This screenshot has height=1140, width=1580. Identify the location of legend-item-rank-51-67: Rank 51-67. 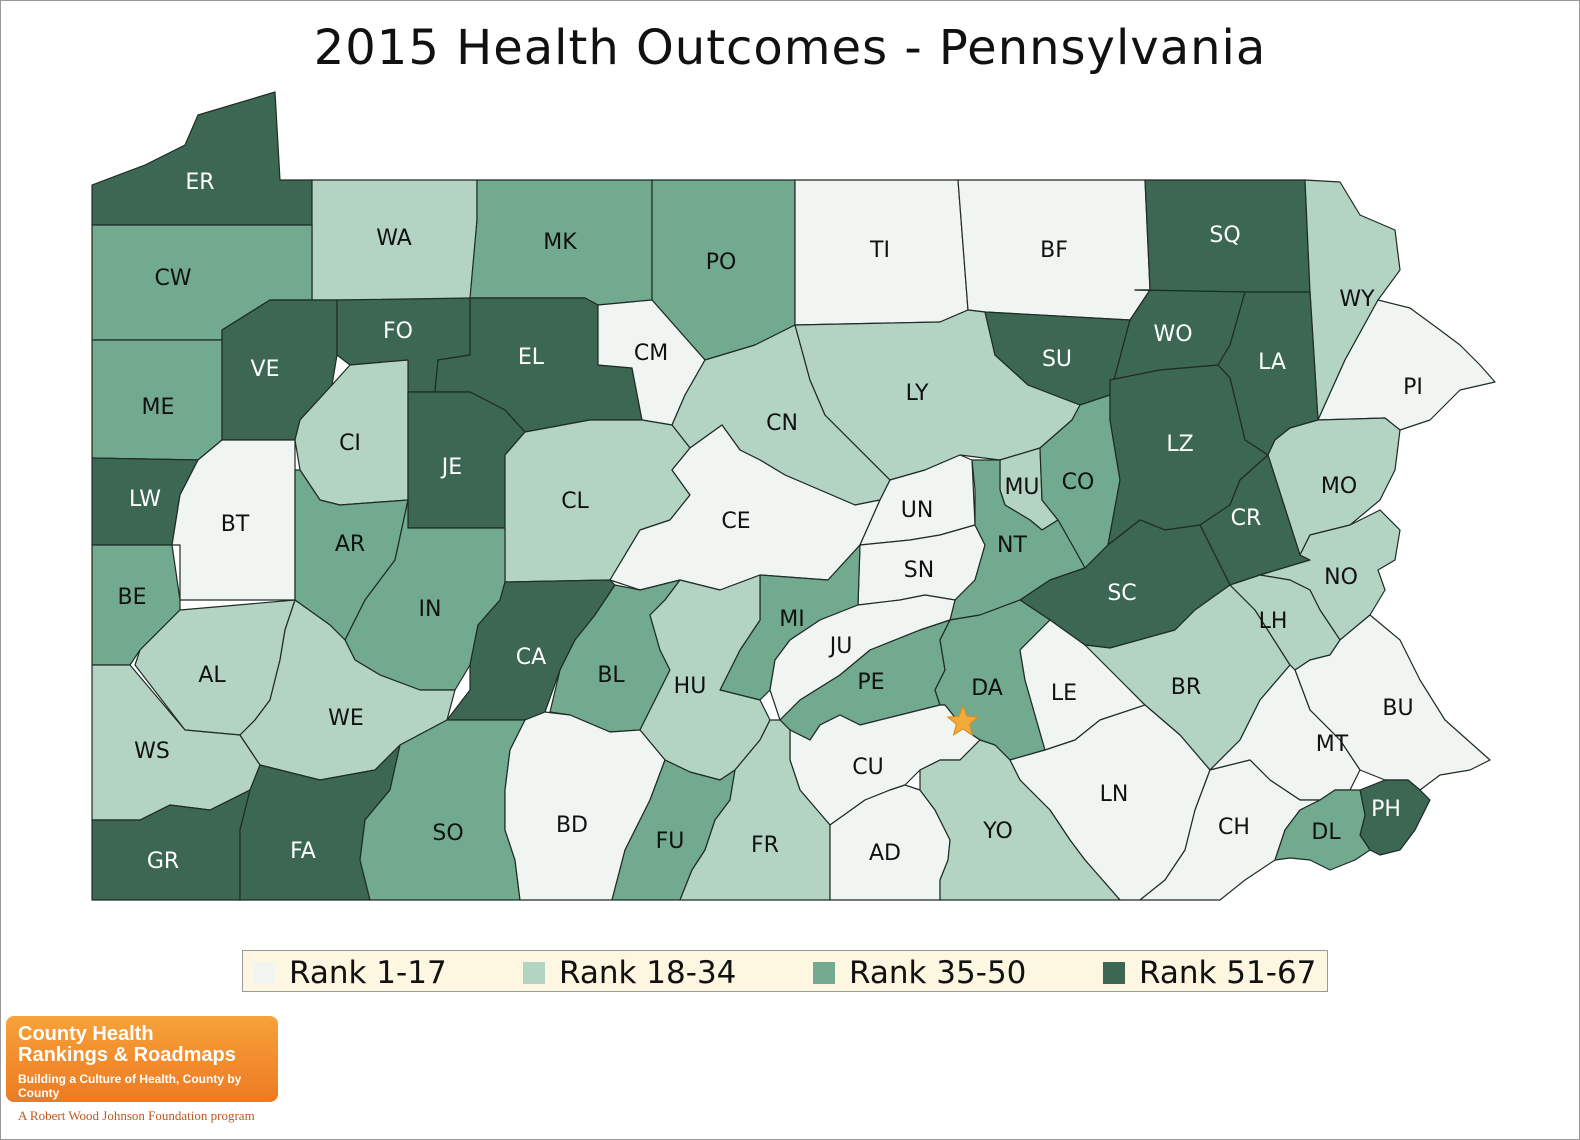
(1209, 973).